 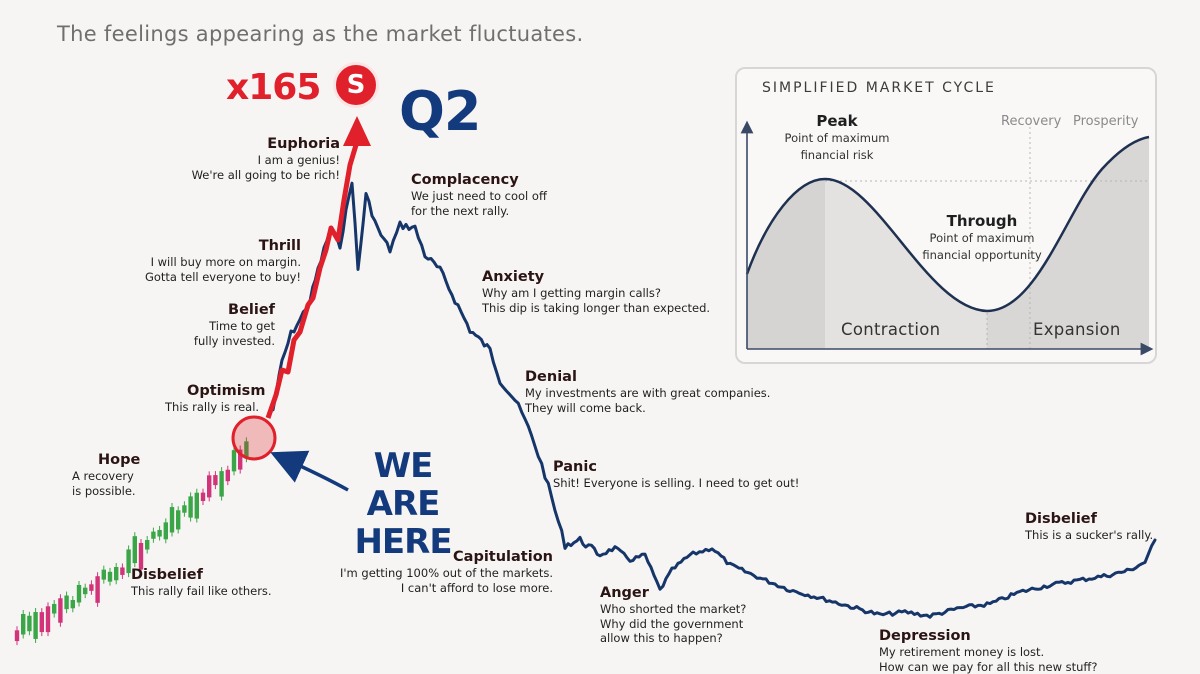 I want to click on we-are-here-label: WE ARE HERE, so click(x=403, y=504).